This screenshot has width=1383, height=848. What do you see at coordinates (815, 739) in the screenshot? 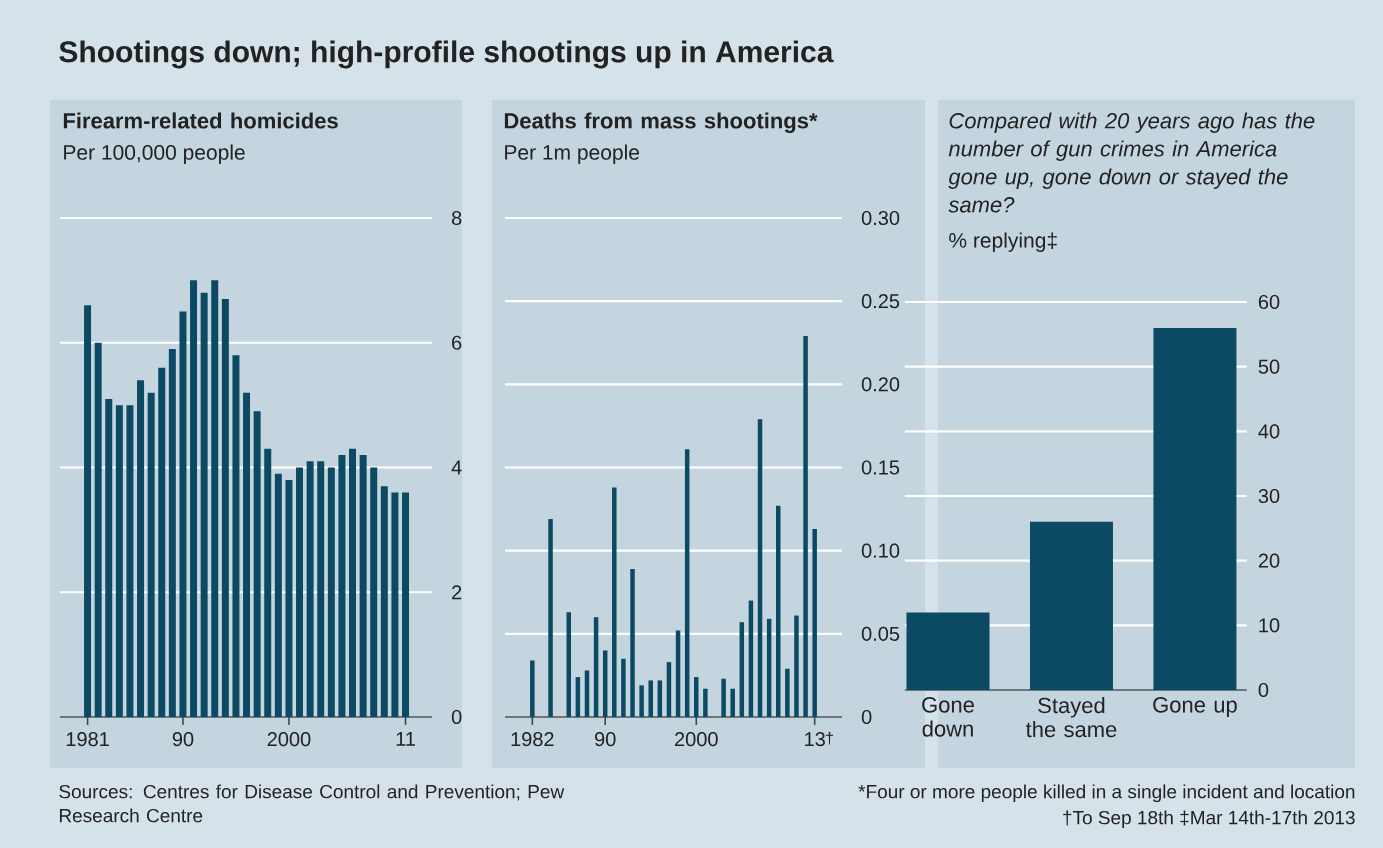
I see `x-tick-label: 13` at bounding box center [815, 739].